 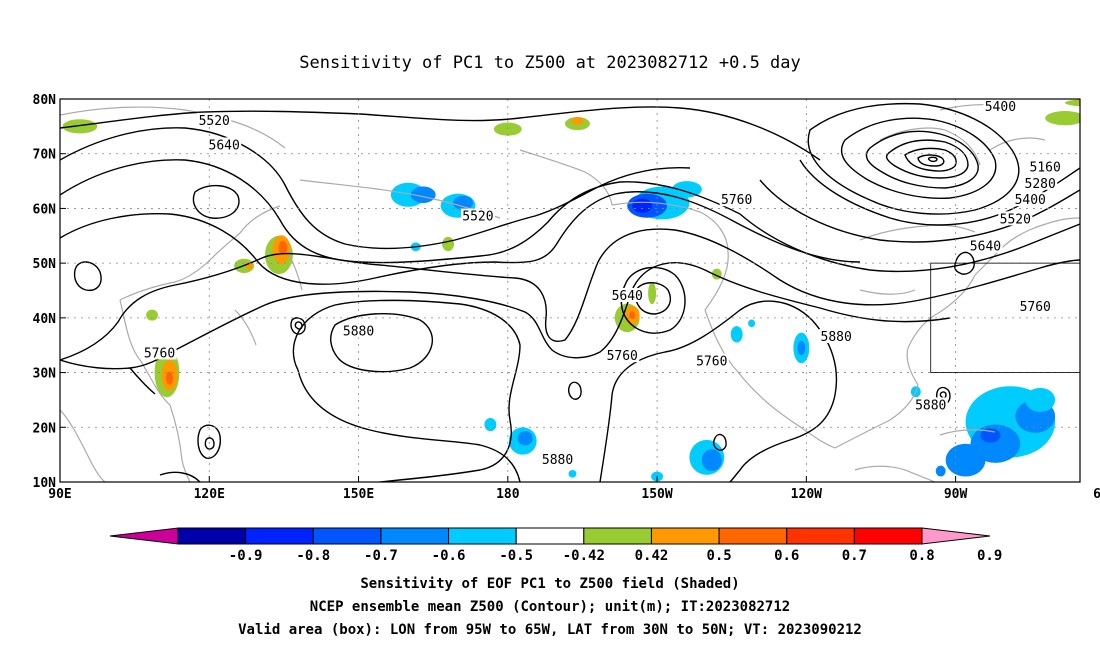 I want to click on contour-label: 5280, so click(x=1040, y=184).